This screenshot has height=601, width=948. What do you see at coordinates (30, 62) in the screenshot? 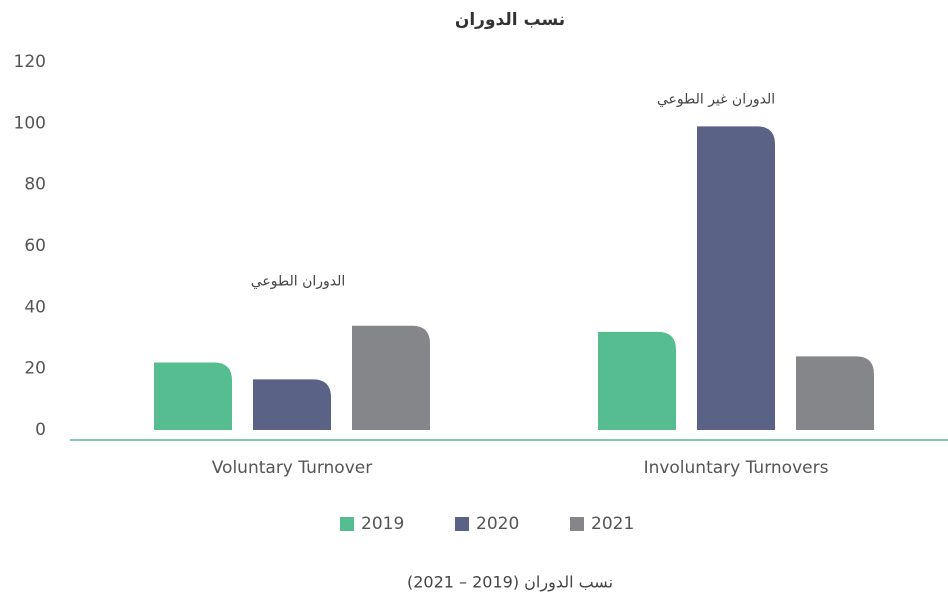
I see `y-tick-label: 120` at bounding box center [30, 62].